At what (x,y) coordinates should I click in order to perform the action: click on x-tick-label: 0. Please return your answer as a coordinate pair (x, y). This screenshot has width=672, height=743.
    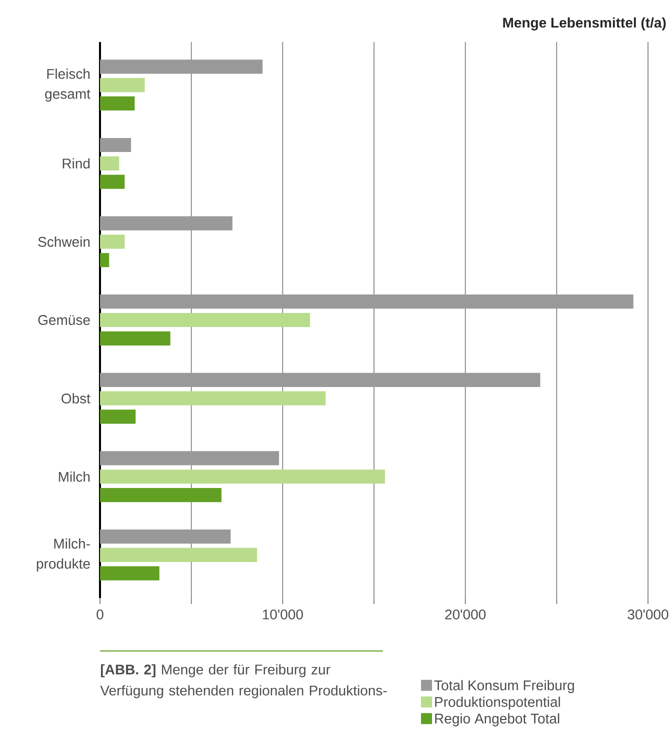
    Looking at the image, I should click on (100, 615).